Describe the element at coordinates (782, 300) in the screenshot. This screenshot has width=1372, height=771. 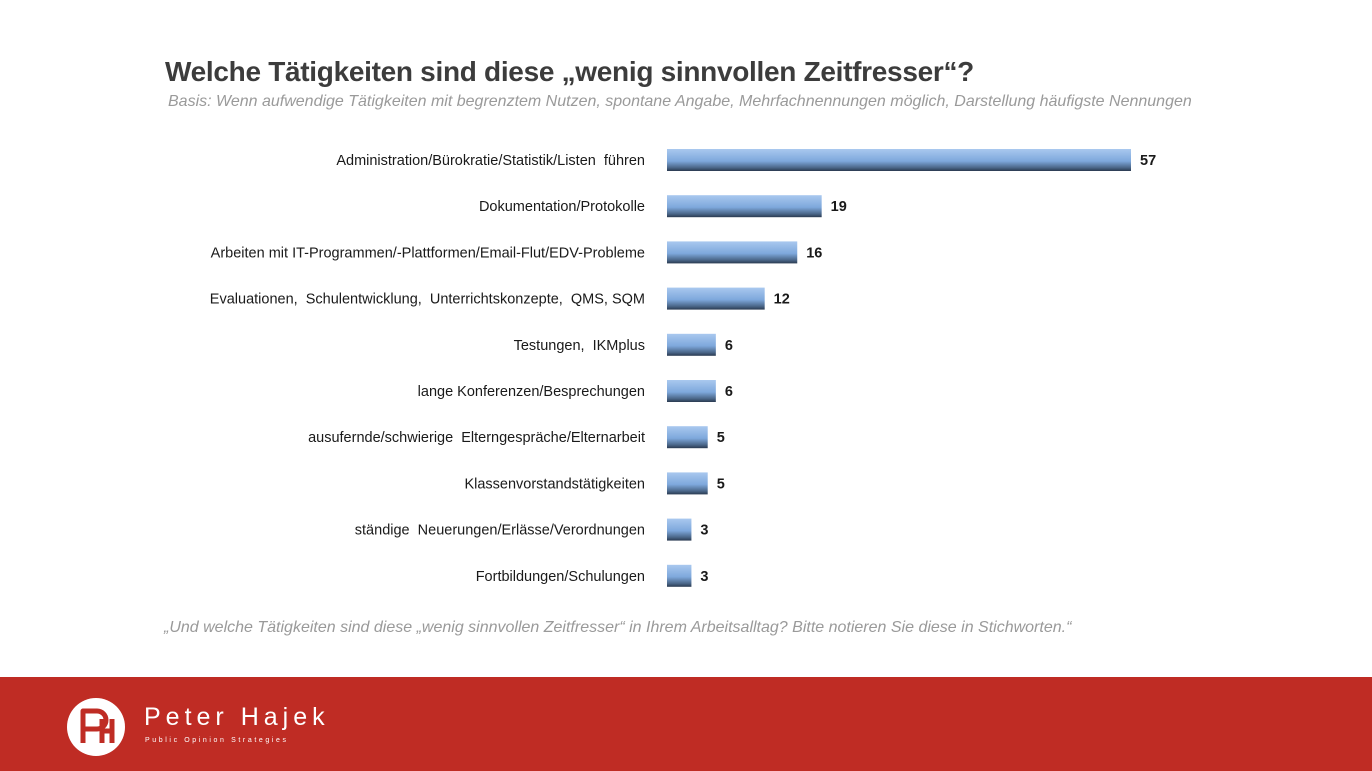
I see `data-label: 12` at that location.